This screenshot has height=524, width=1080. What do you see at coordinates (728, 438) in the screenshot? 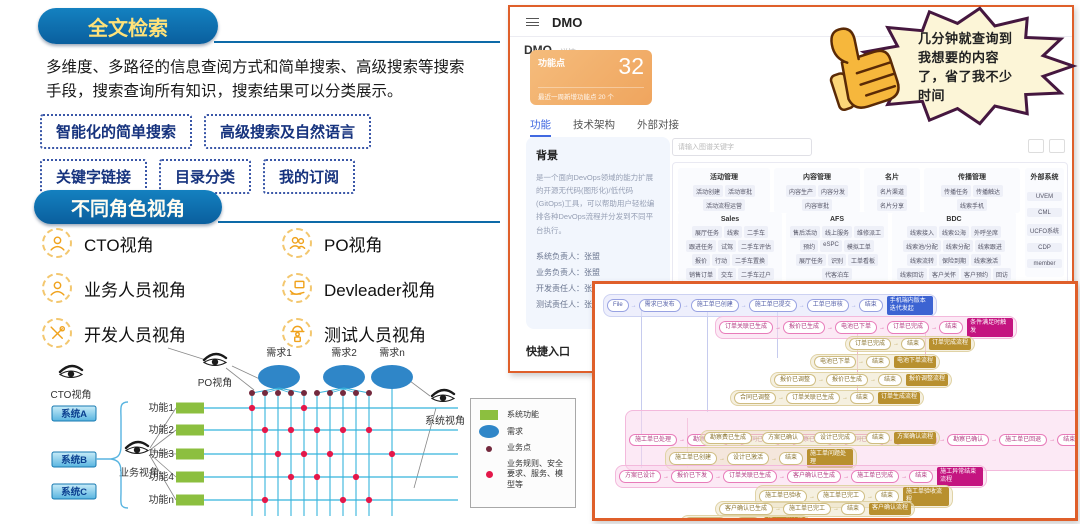
I see `flow-node: 勘察费已生成` at bounding box center [728, 438].